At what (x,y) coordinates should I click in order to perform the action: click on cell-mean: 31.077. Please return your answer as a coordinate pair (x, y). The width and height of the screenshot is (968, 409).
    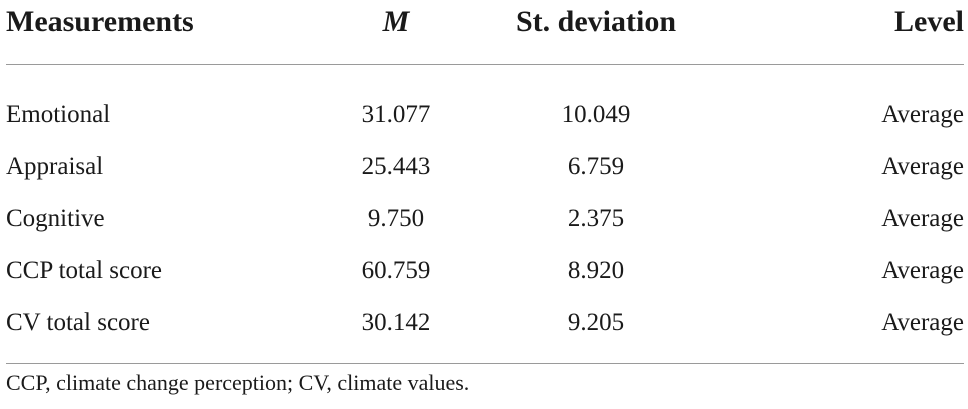
    Looking at the image, I should click on (396, 114).